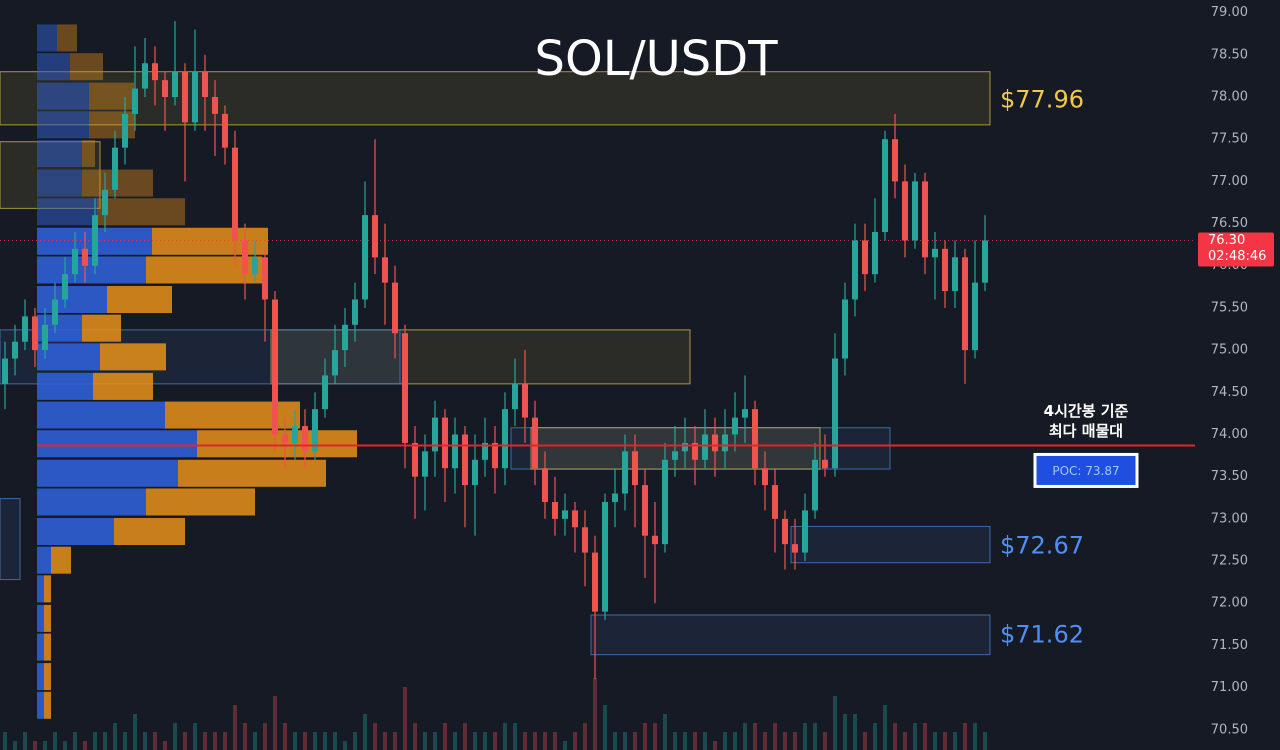 This screenshot has width=1280, height=750. What do you see at coordinates (1086, 431) in the screenshot?
I see `annotation: 최다 매물대` at bounding box center [1086, 431].